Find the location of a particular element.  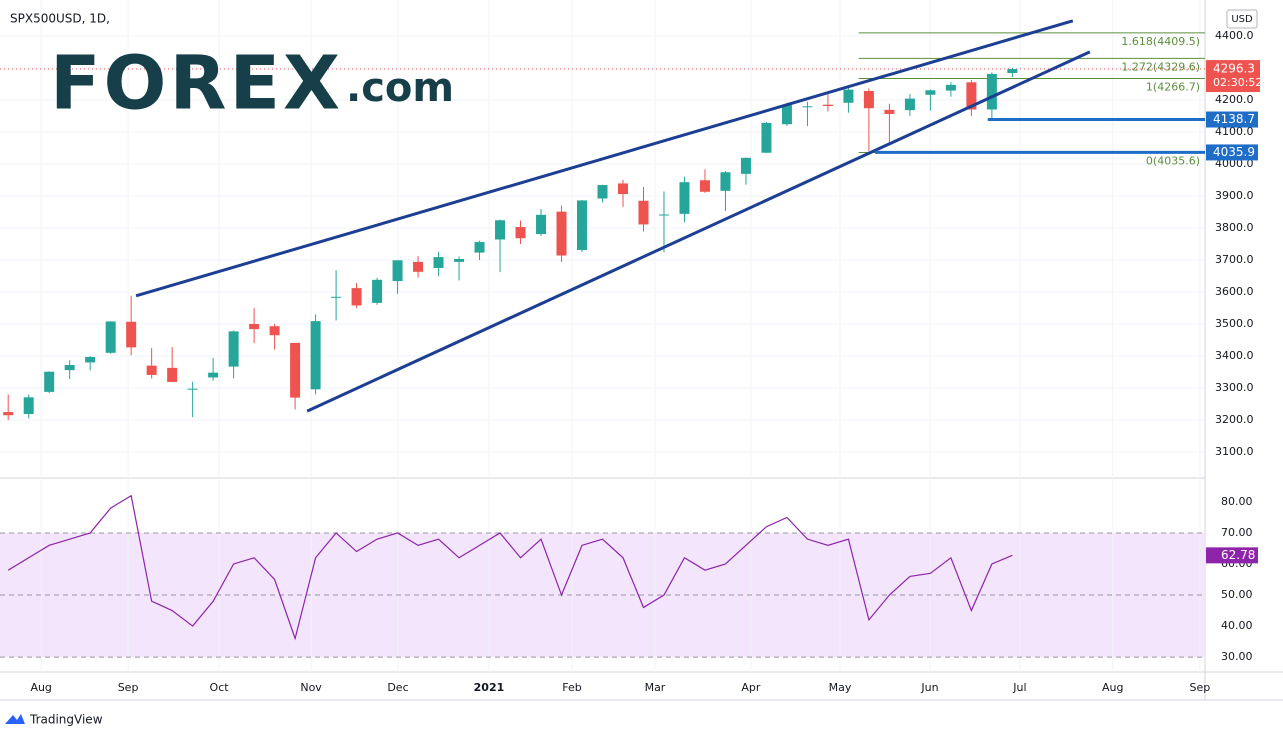

y-tick-label: 4400.0 is located at coordinates (1234, 35).